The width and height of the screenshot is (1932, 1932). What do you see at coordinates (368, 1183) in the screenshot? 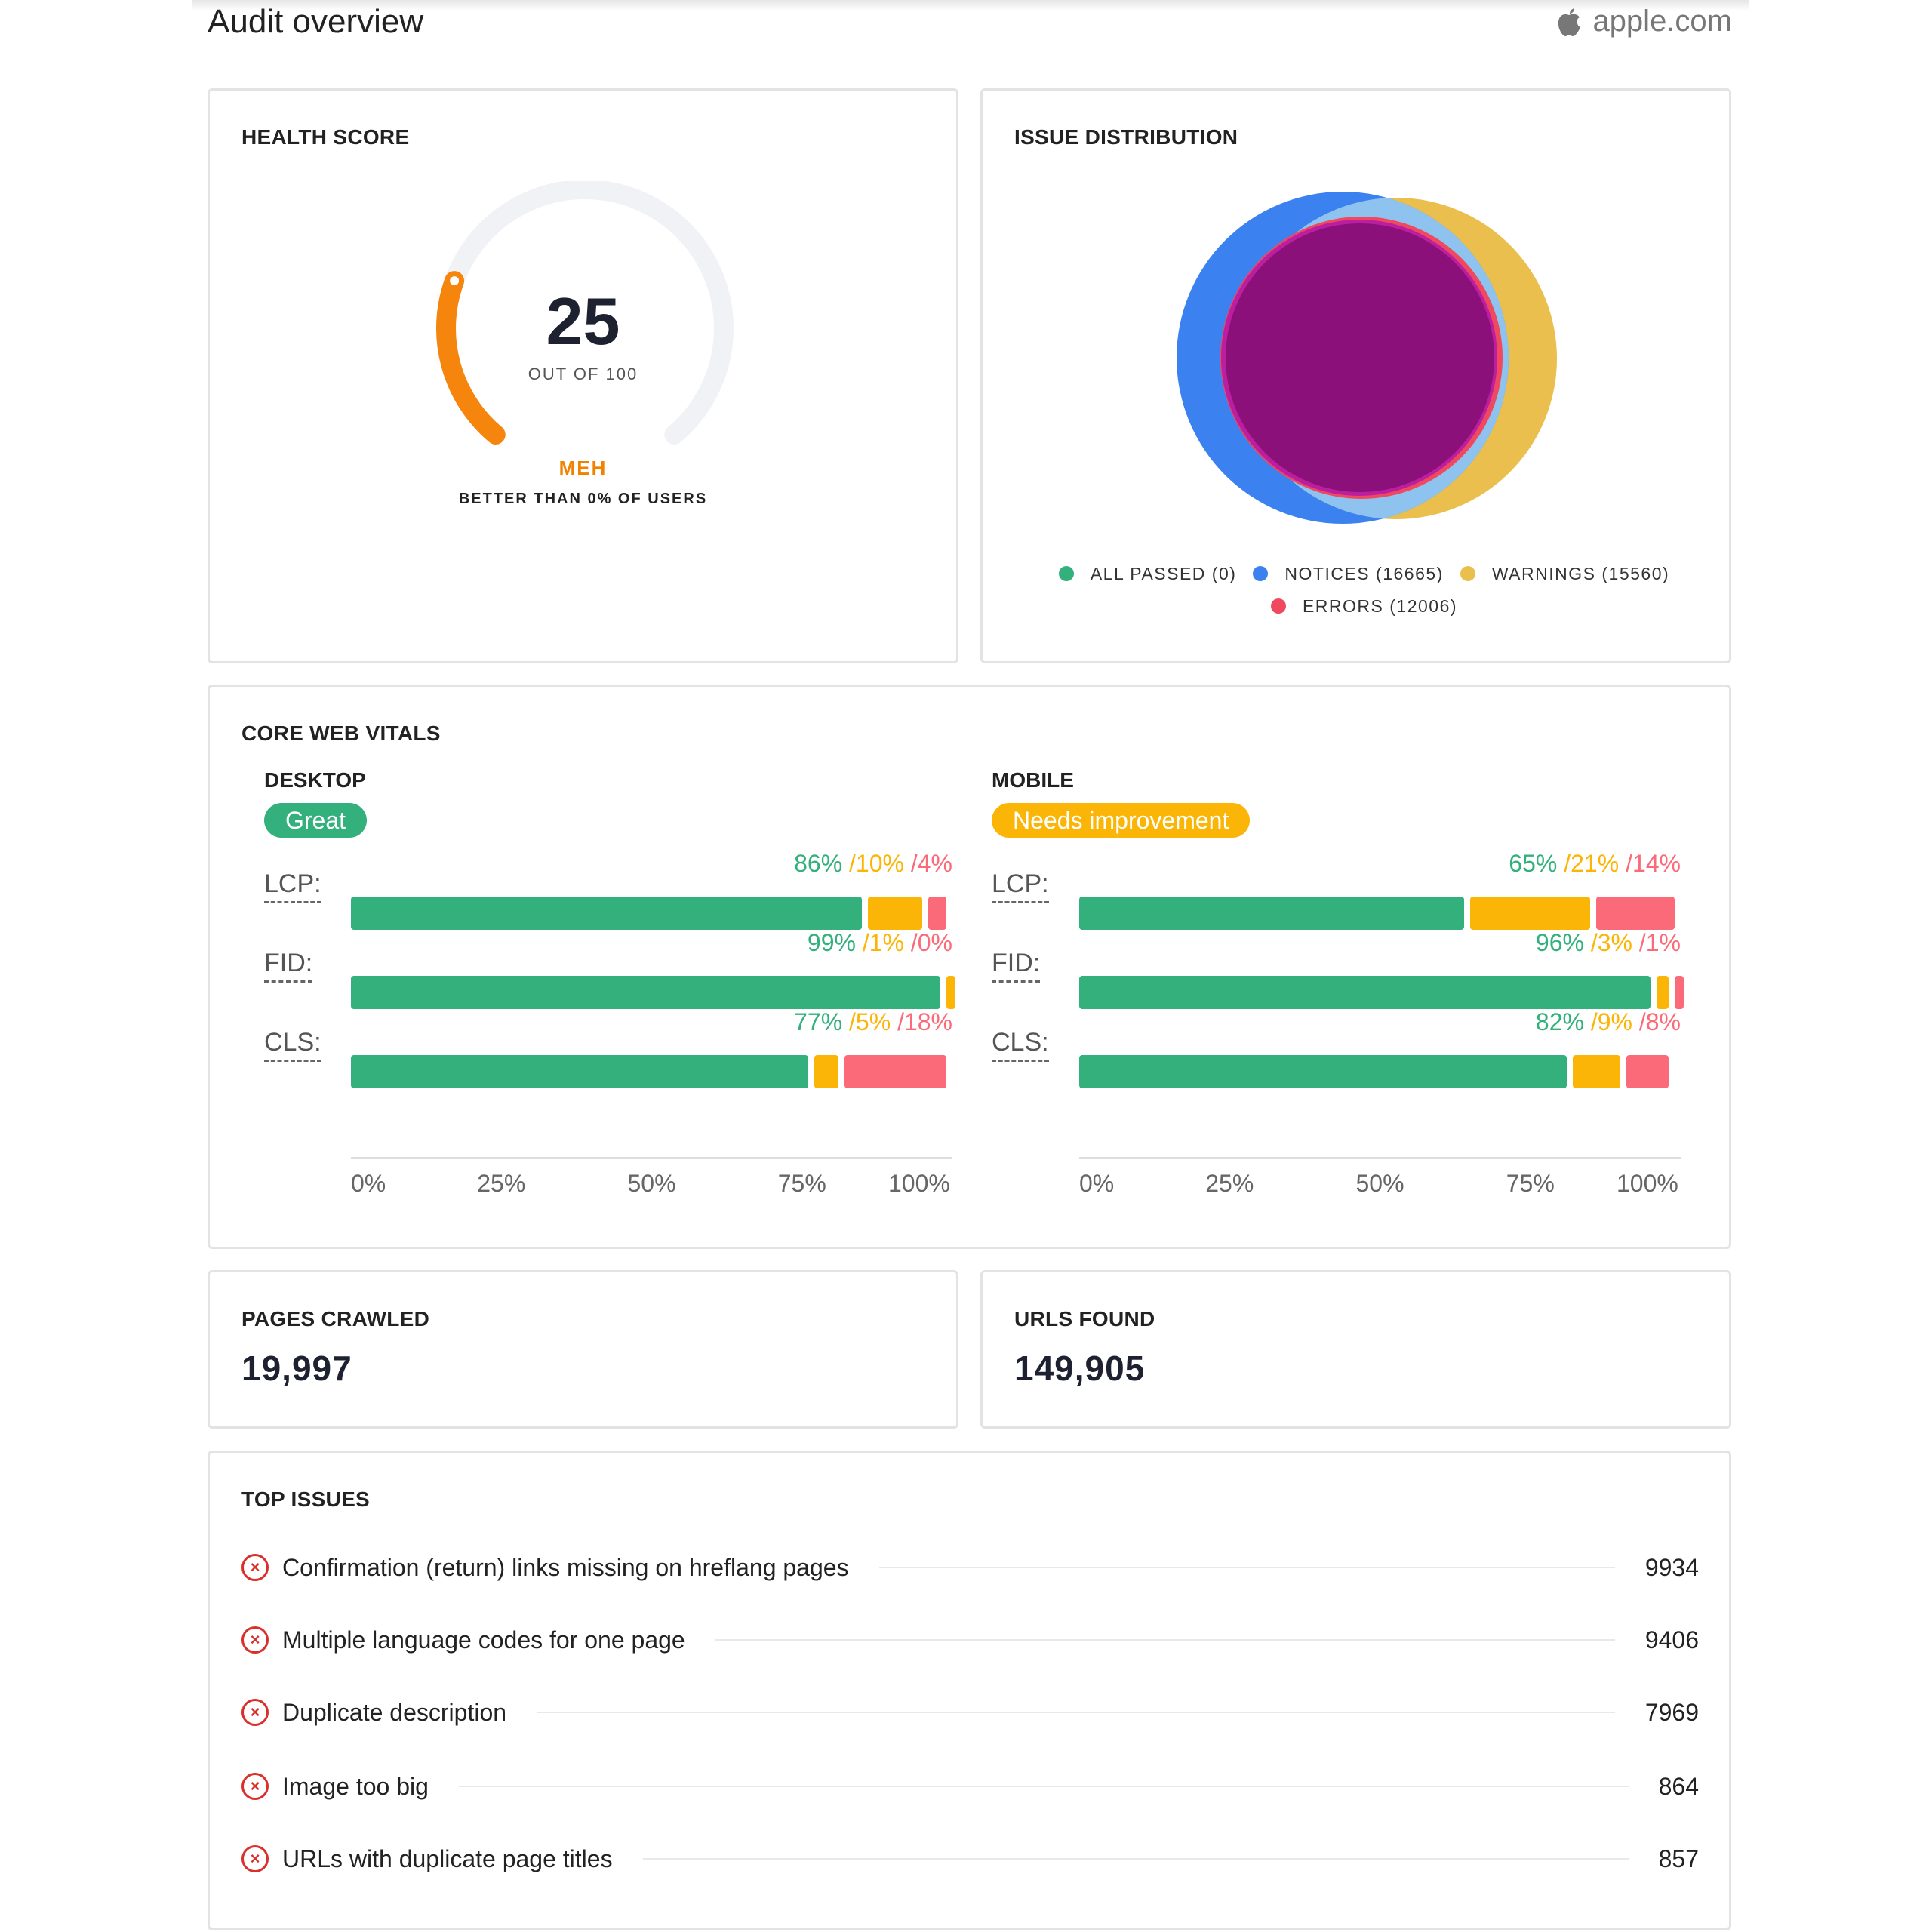
I see `axis-tick-label: 0%` at bounding box center [368, 1183].